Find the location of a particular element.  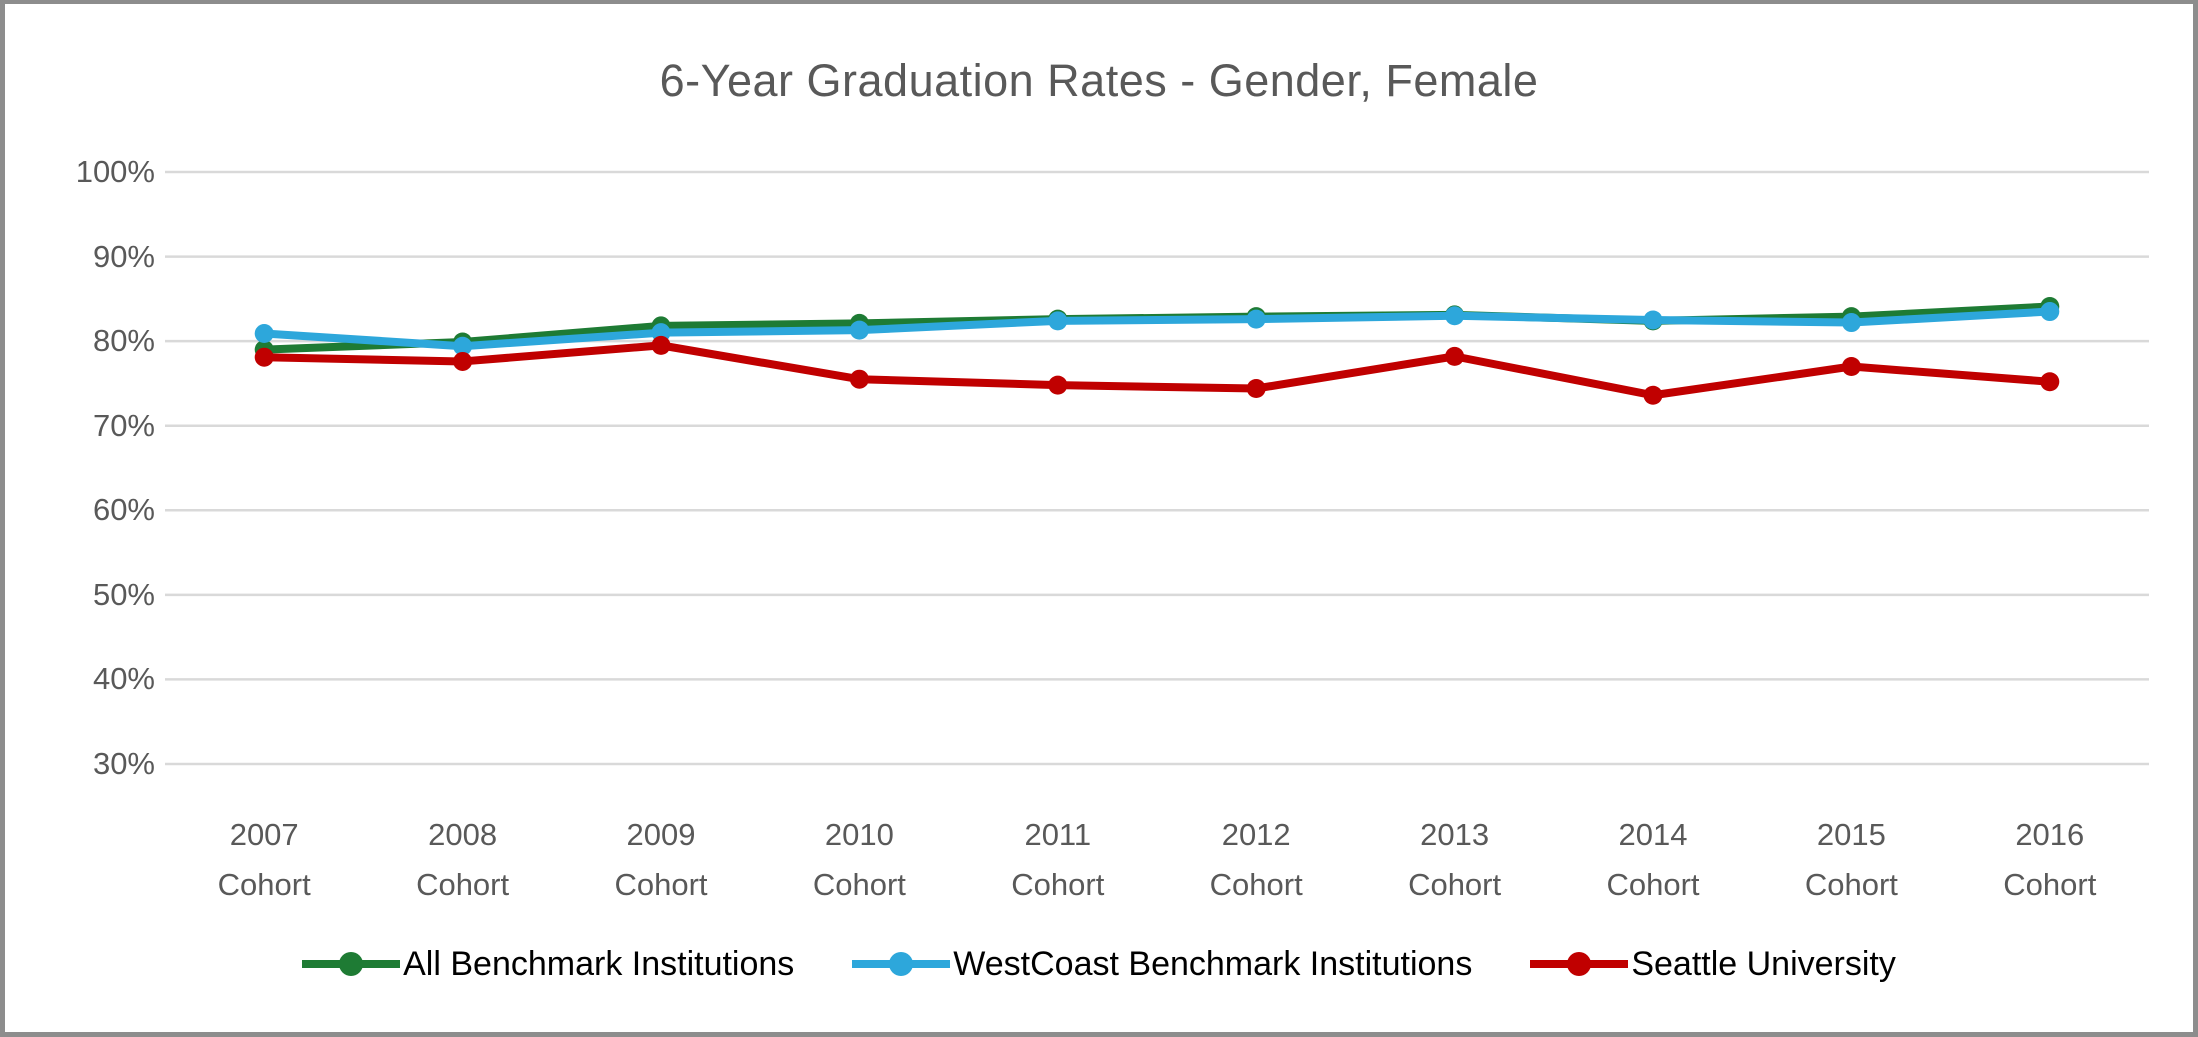

x-axis-label-year: 2008 is located at coordinates (463, 834).